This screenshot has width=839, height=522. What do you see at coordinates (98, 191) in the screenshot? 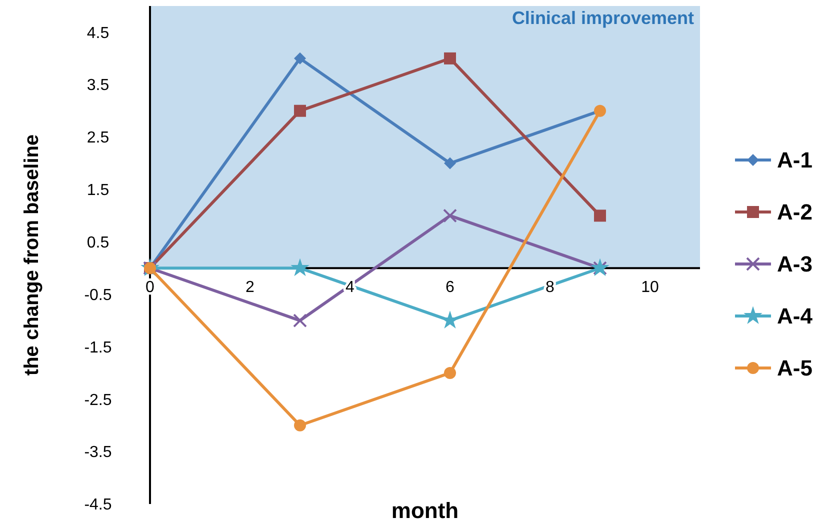
I see `y-tick-label: 1.5` at bounding box center [98, 191].